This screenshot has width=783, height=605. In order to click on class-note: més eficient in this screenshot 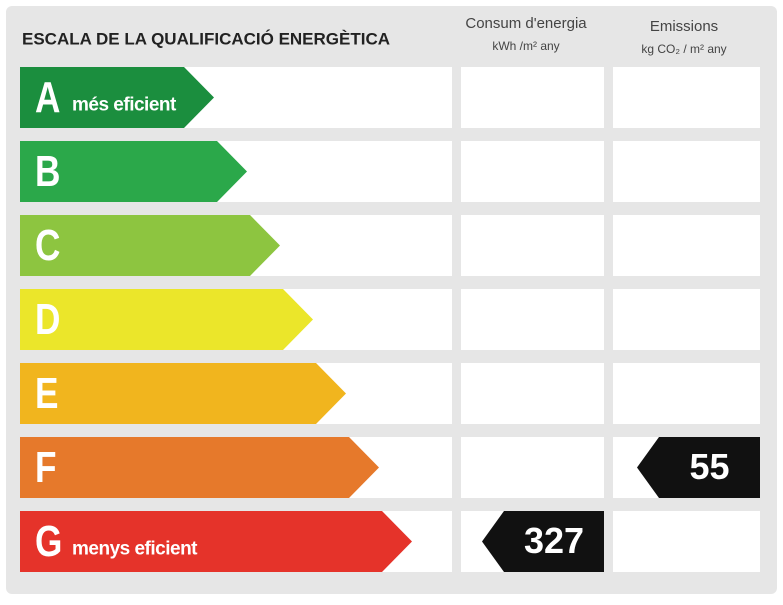, I will do `click(124, 105)`.